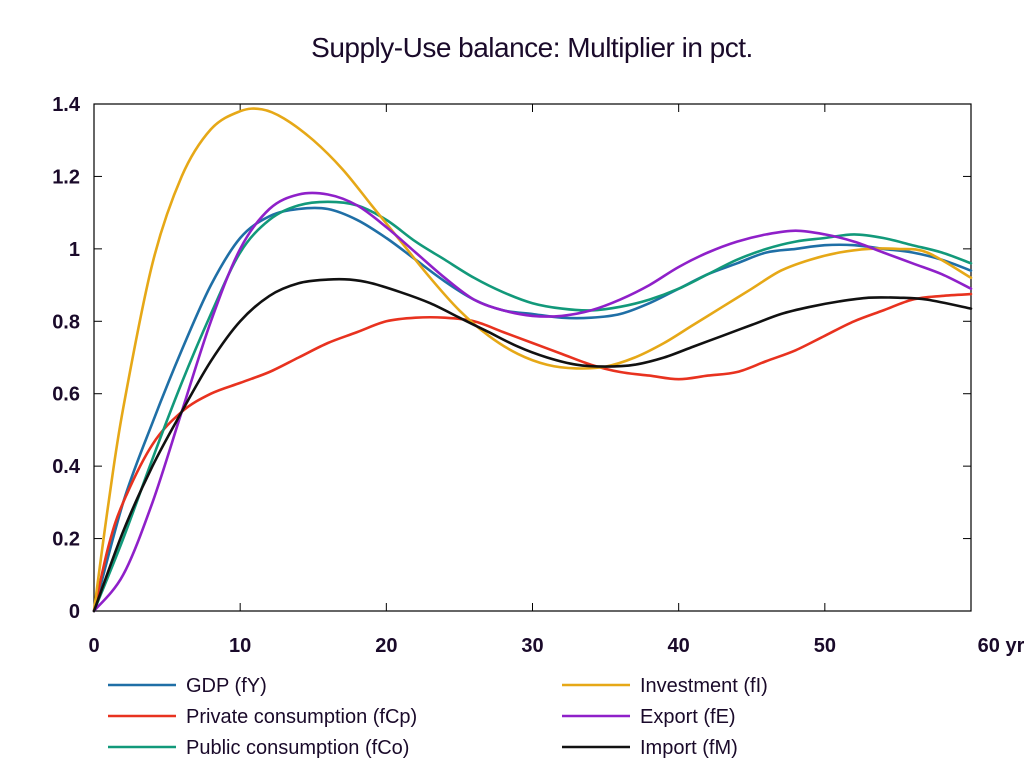 The width and height of the screenshot is (1024, 778). I want to click on y-tick-label: 1.4, so click(66, 105).